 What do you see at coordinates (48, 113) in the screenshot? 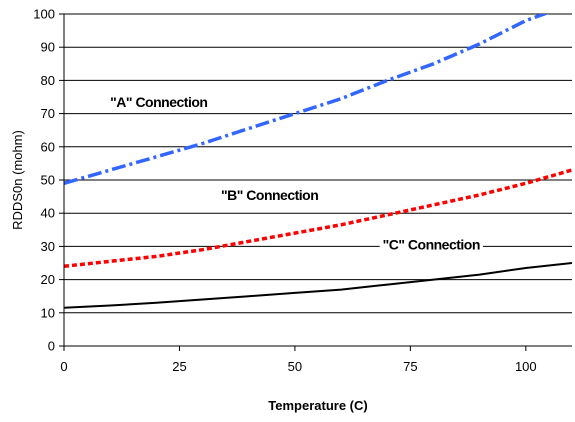
I see `y-tick-label: 70` at bounding box center [48, 113].